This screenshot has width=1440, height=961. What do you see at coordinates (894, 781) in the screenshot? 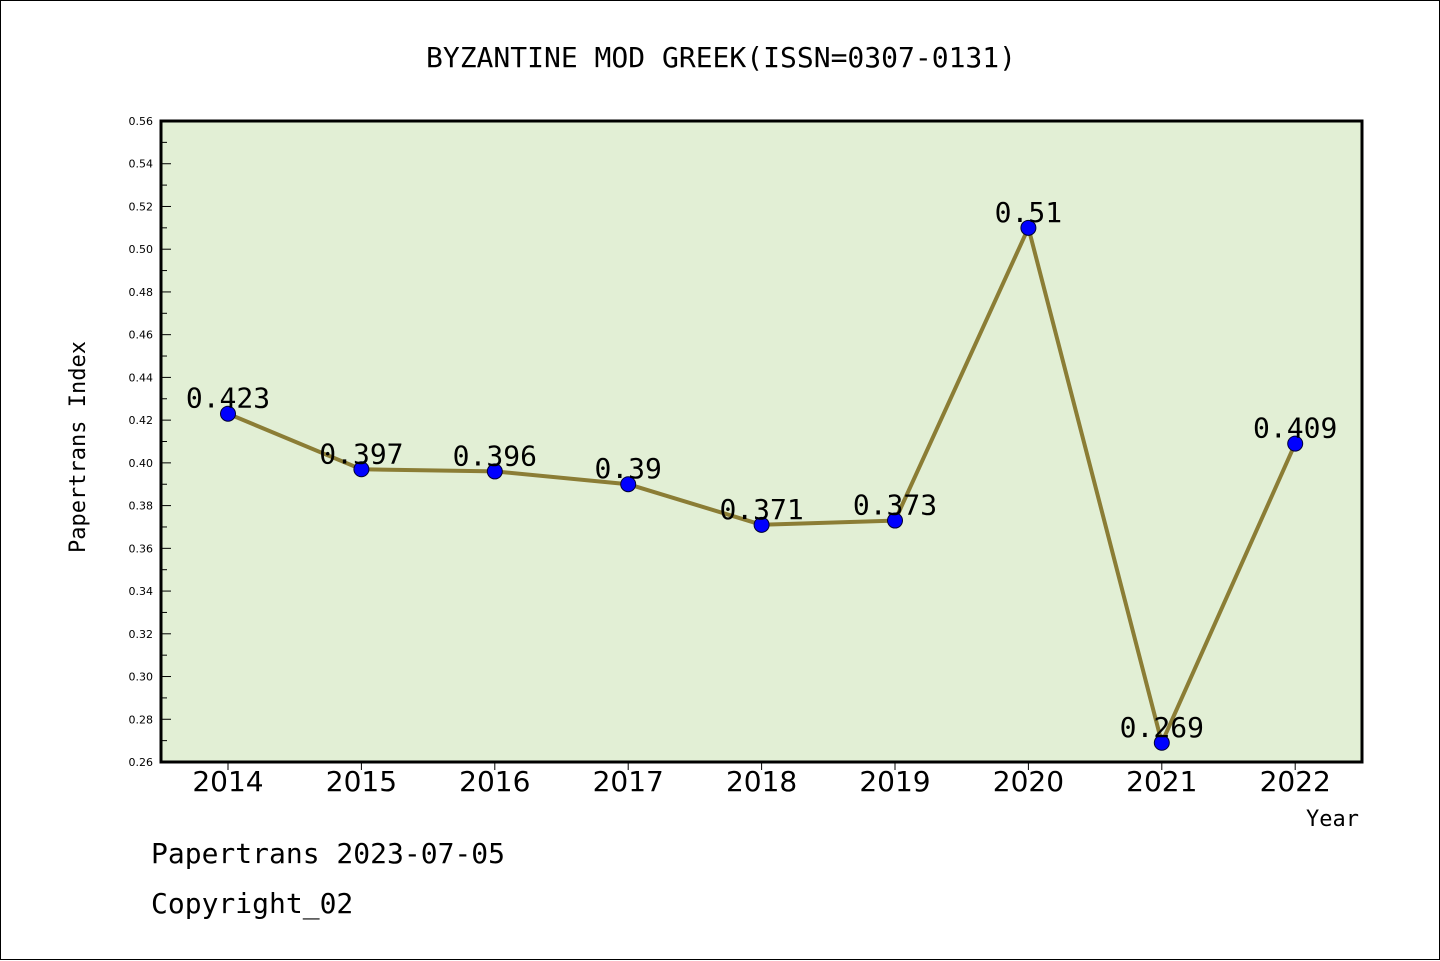
I see `x-tick-label: 2019` at bounding box center [894, 781].